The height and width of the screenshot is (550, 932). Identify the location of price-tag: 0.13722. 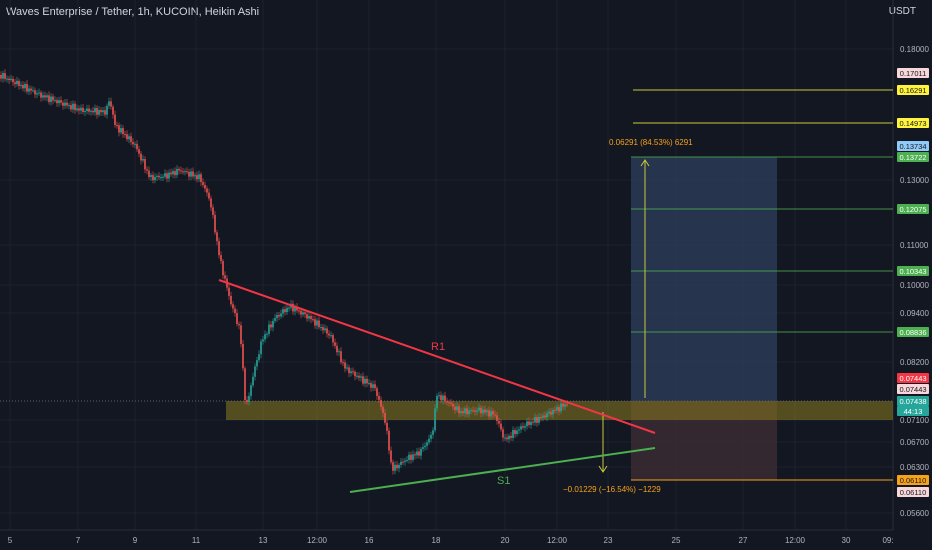
(913, 157).